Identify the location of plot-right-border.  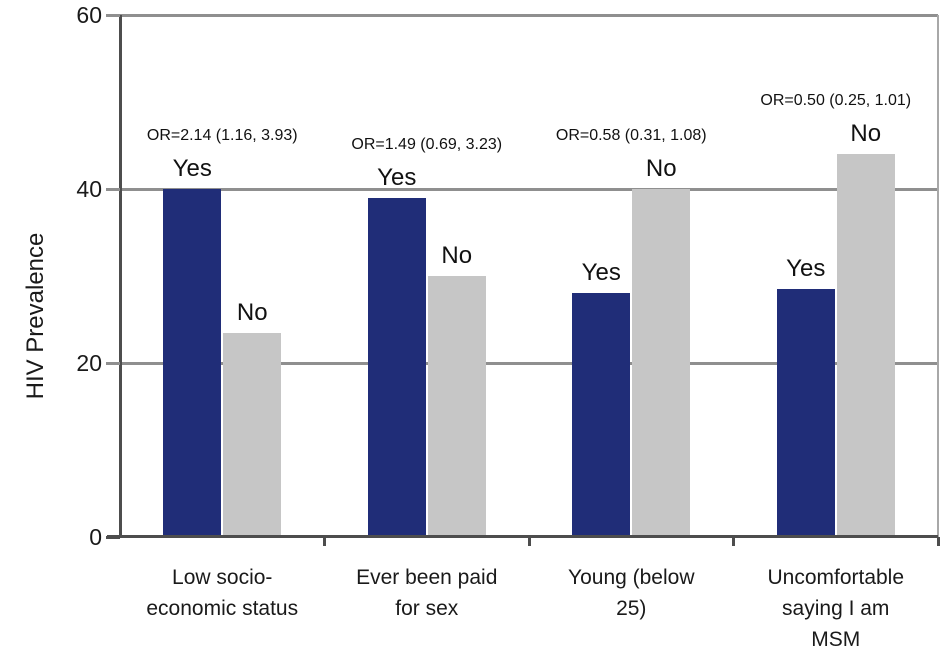
(938, 276).